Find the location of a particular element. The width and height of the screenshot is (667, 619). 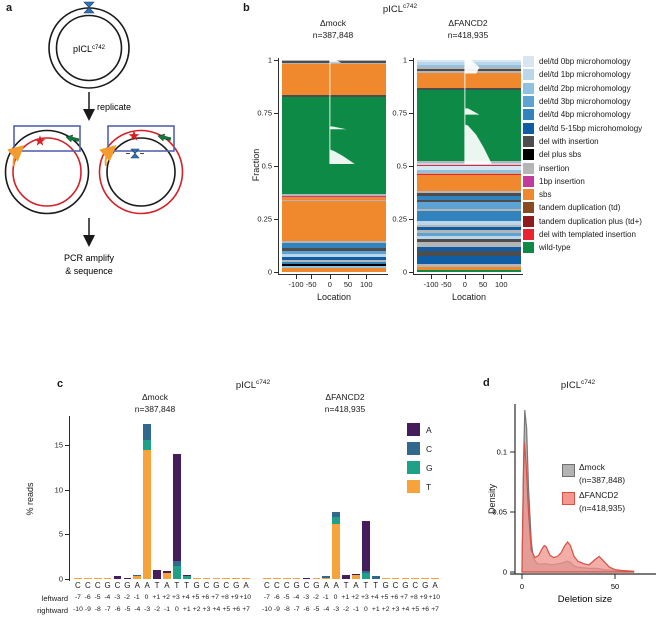

ins1bp-legend-swatch is located at coordinates (528, 181).